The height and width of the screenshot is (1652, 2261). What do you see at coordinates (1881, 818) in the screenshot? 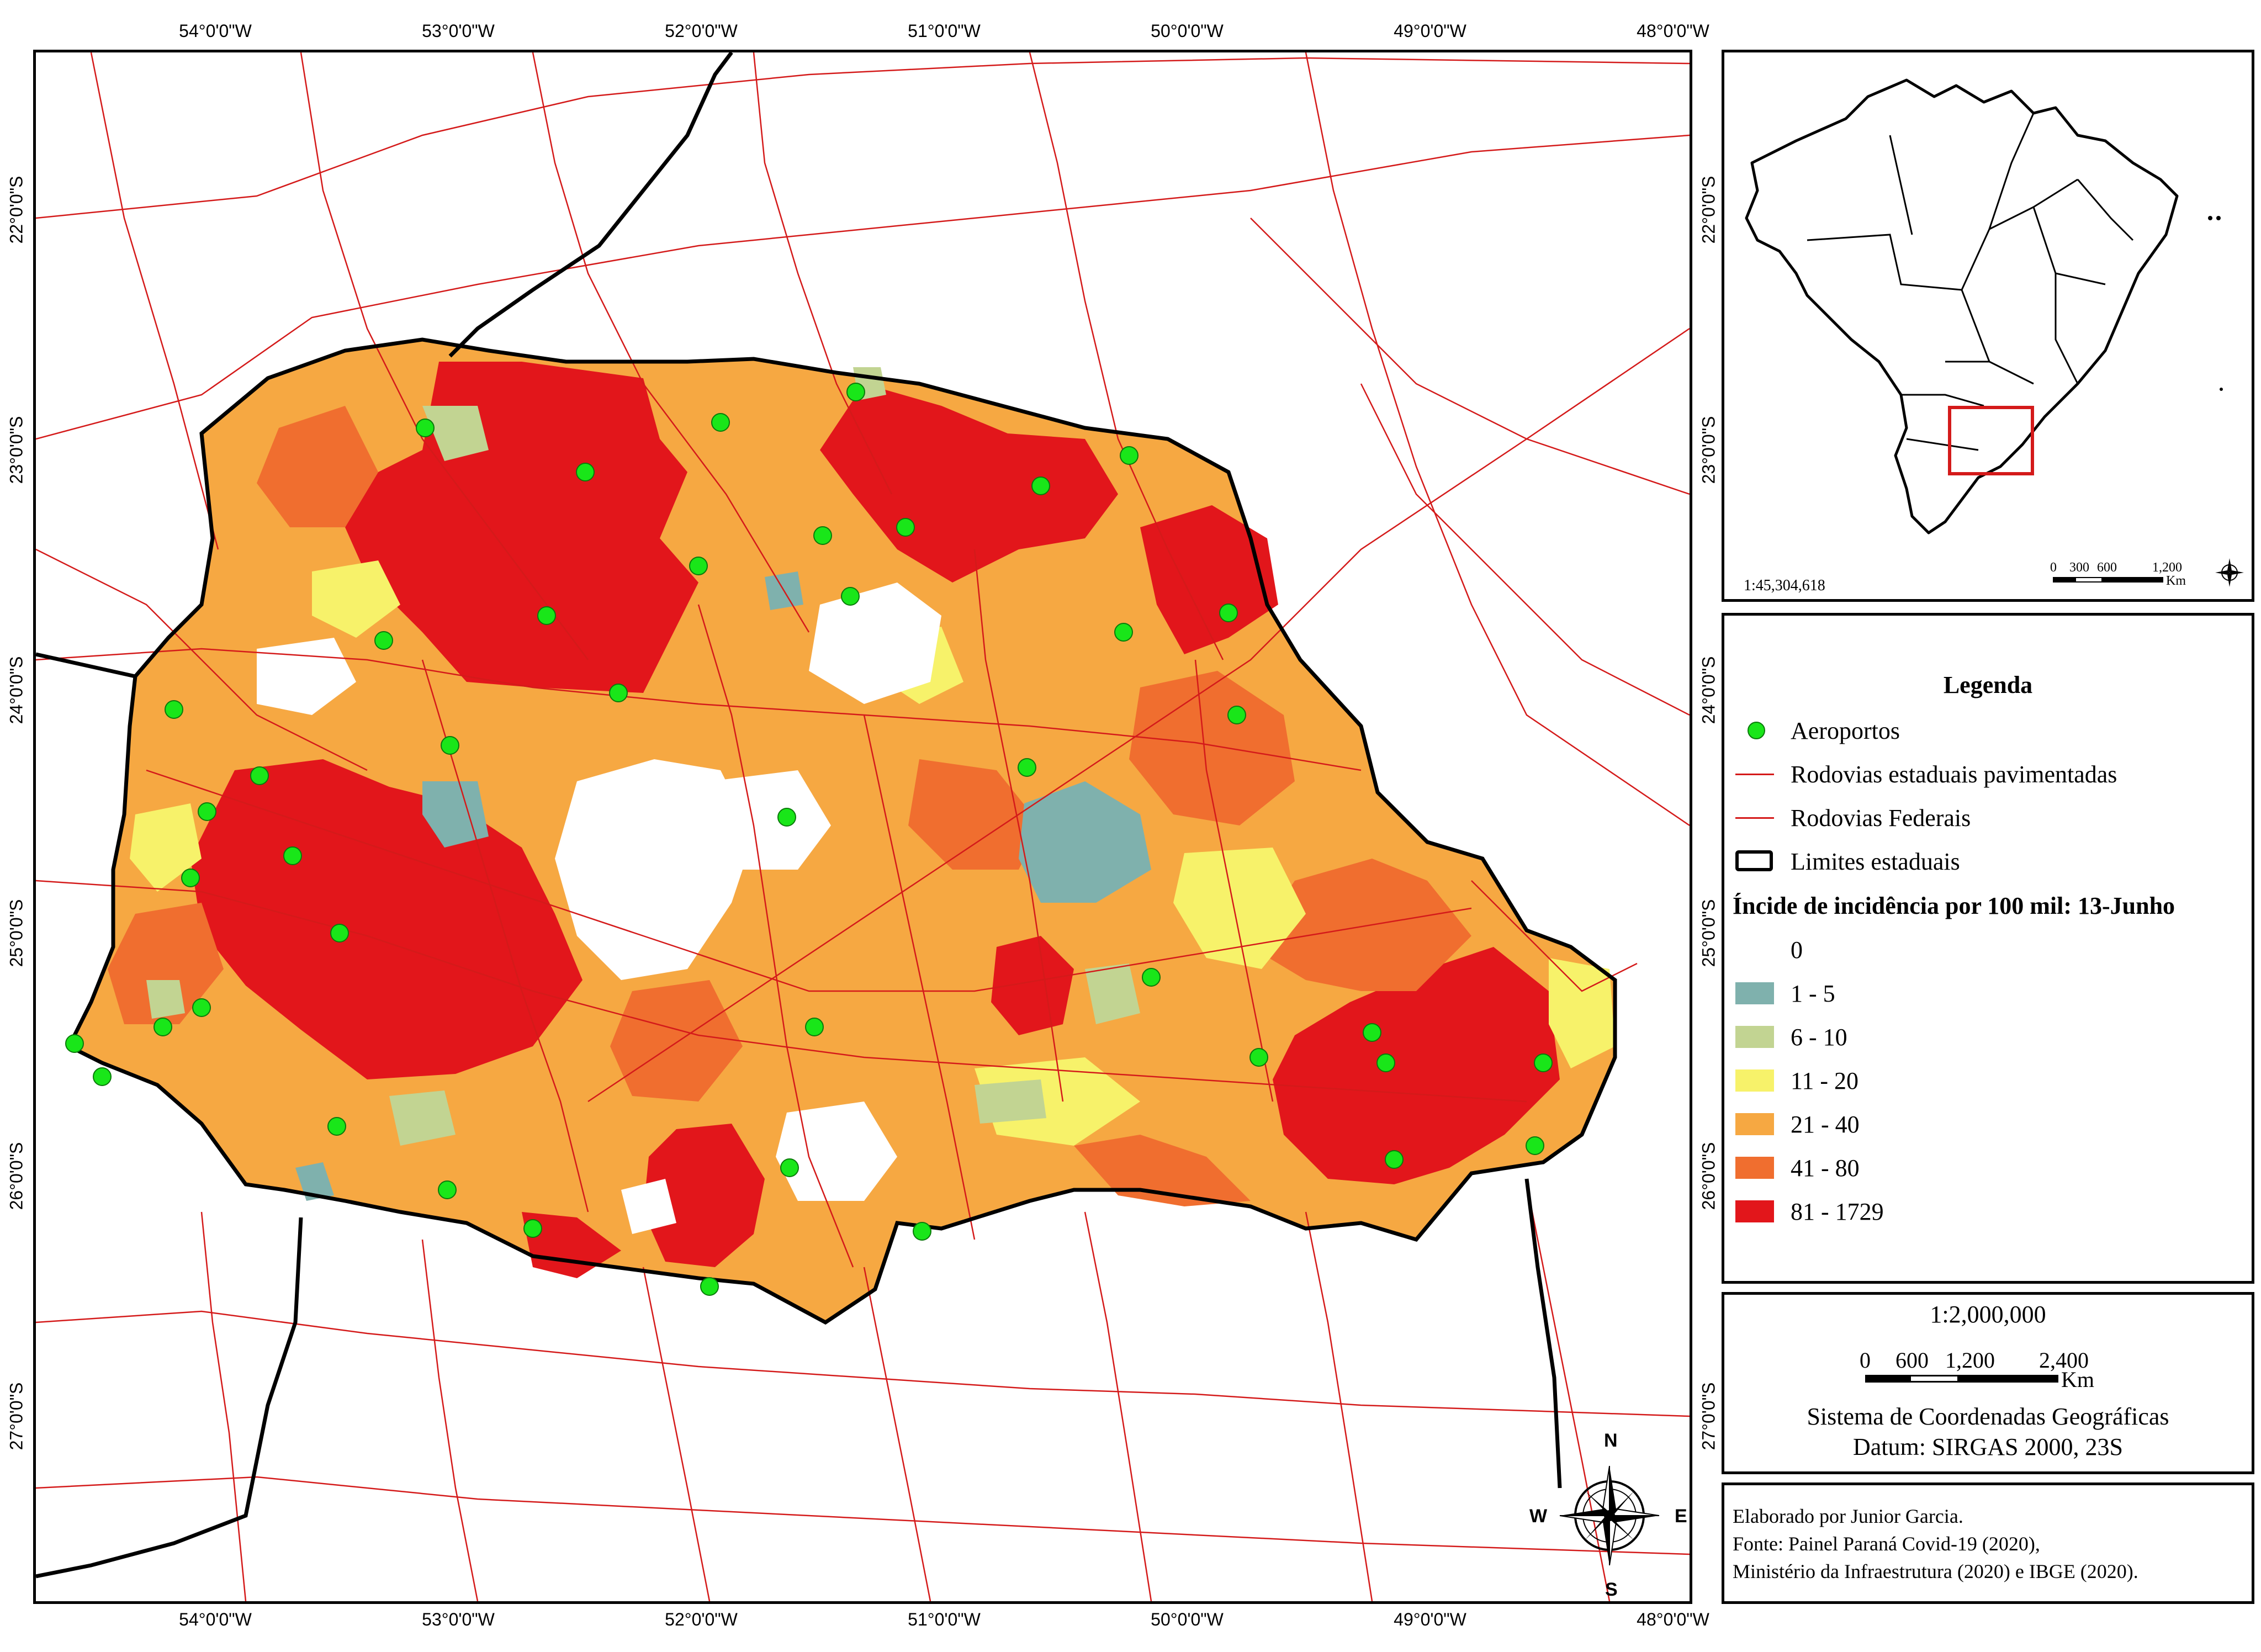
I see `legend-item-label: Rodovias Federais` at bounding box center [1881, 818].